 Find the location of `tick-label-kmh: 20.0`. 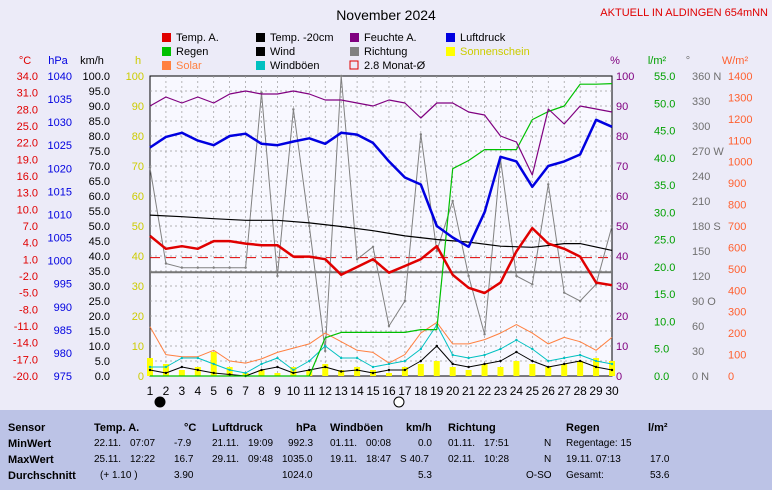

tick-label-kmh: 20.0 is located at coordinates (99, 317).